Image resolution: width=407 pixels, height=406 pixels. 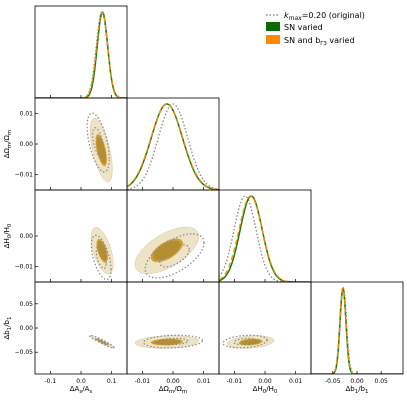 I want to click on marginal-sn-varied-H0, so click(x=265, y=238).